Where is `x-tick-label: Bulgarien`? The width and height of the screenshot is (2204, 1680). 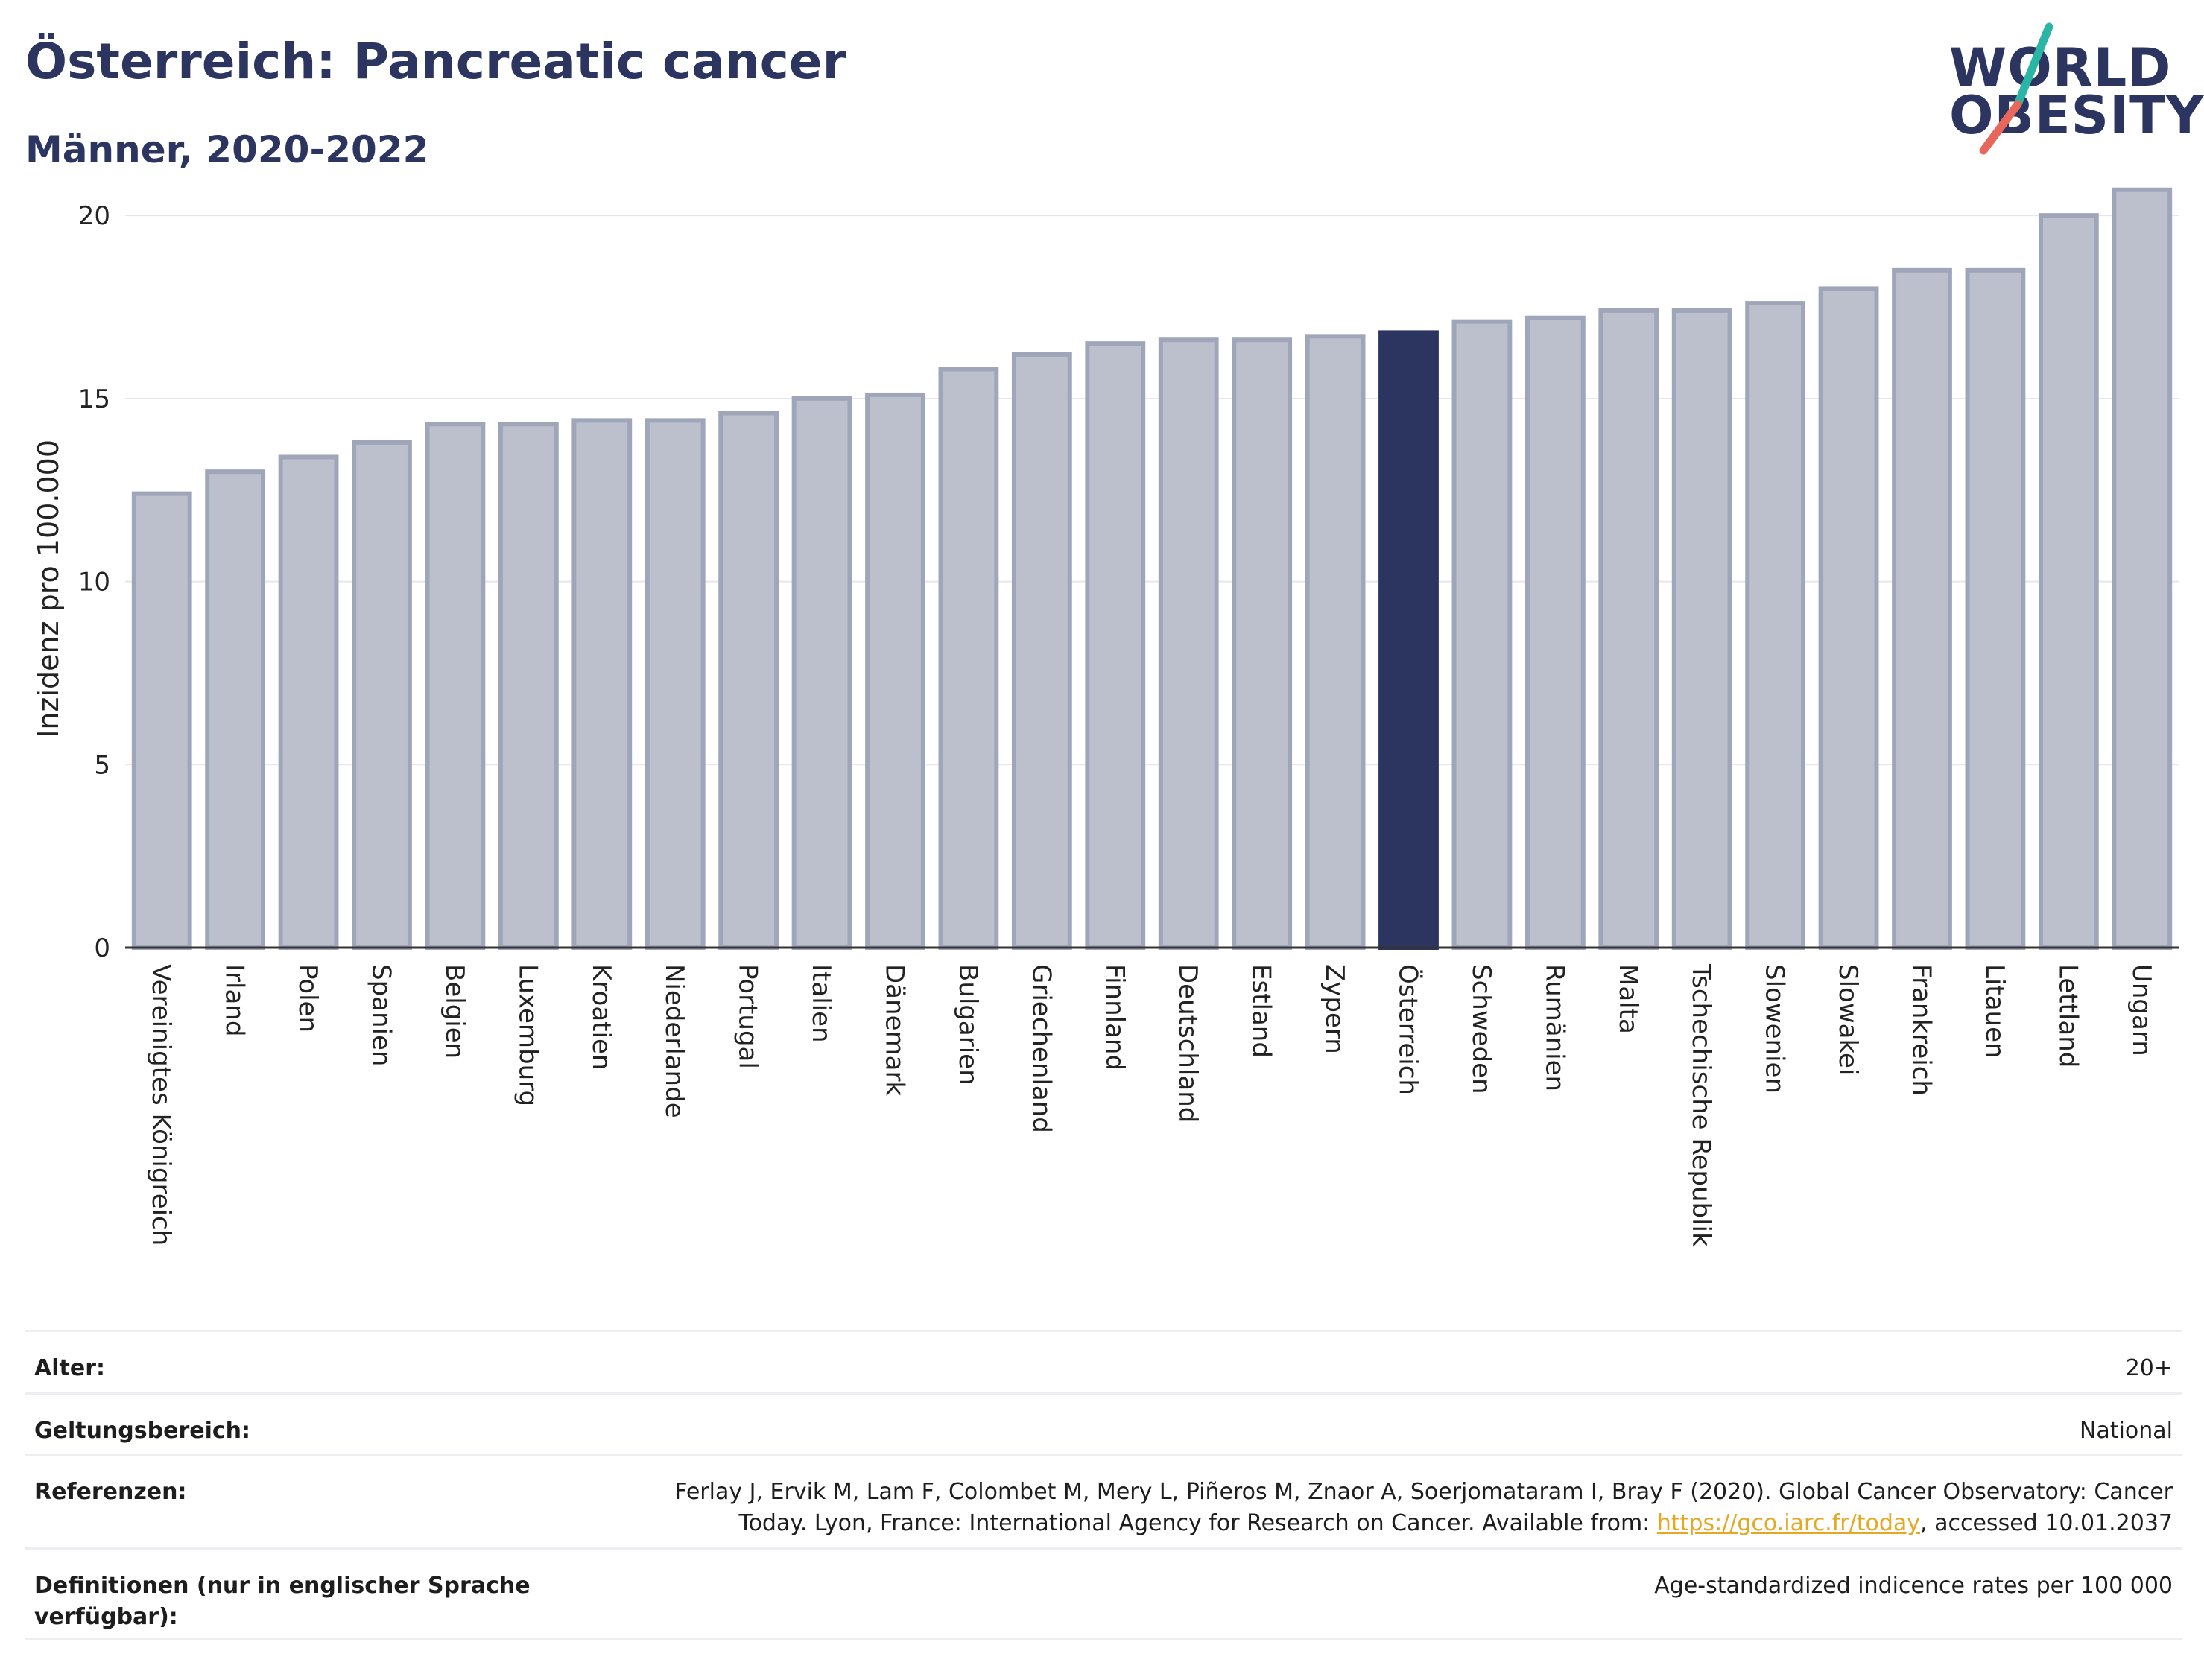 x-tick-label: Bulgarien is located at coordinates (968, 1024).